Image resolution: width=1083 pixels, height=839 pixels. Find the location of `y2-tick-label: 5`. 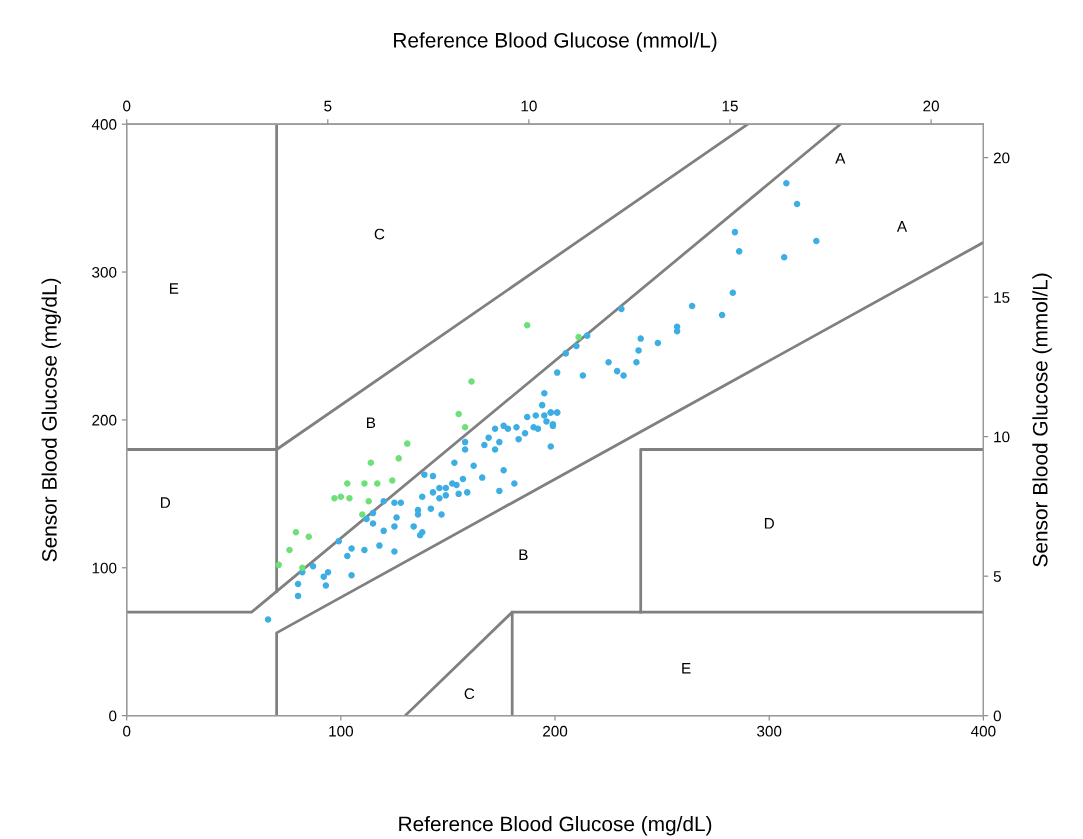

y2-tick-label: 5 is located at coordinates (997, 576).